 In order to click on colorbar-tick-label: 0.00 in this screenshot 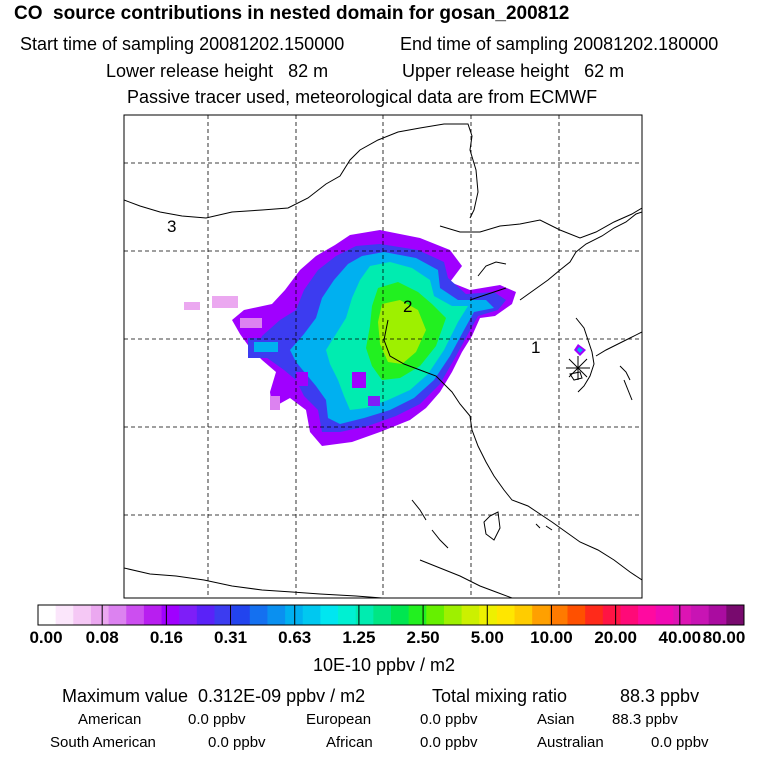, I will do `click(46, 637)`.